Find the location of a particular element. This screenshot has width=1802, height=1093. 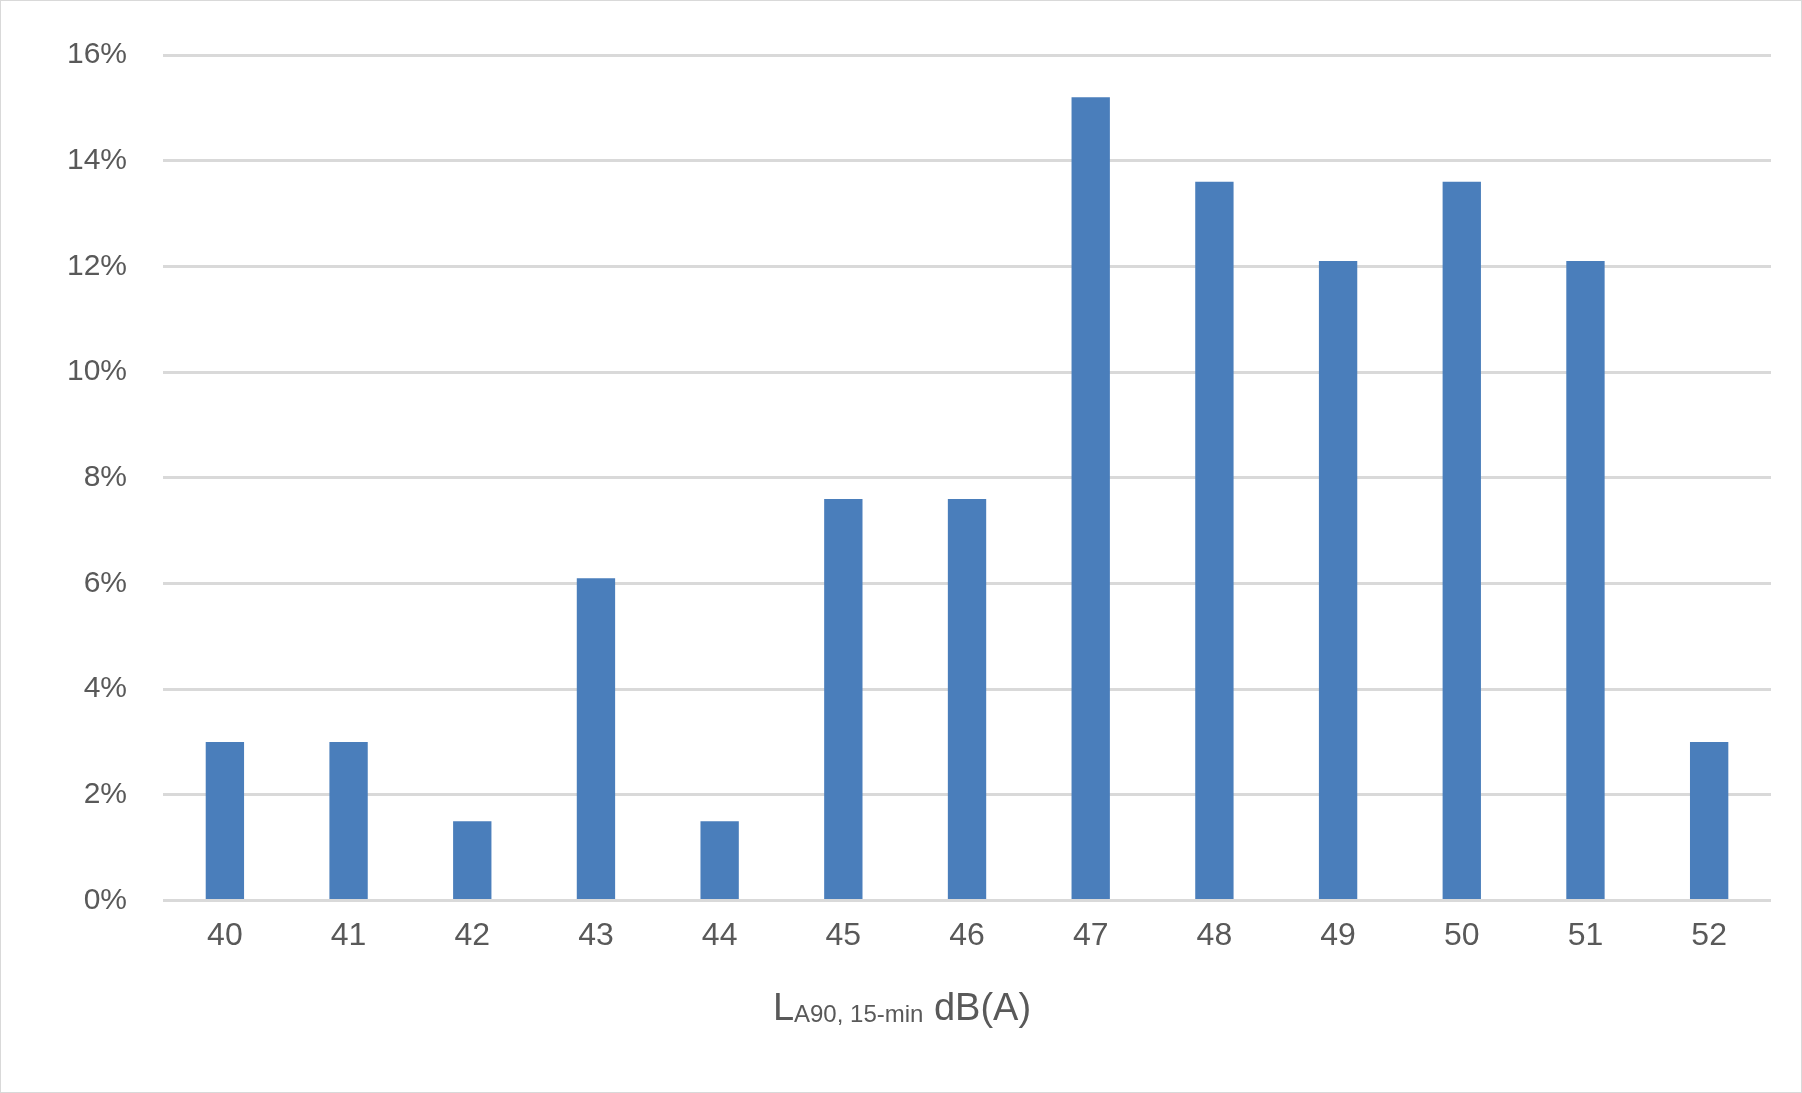

x-tick-label: 47 is located at coordinates (1090, 933).